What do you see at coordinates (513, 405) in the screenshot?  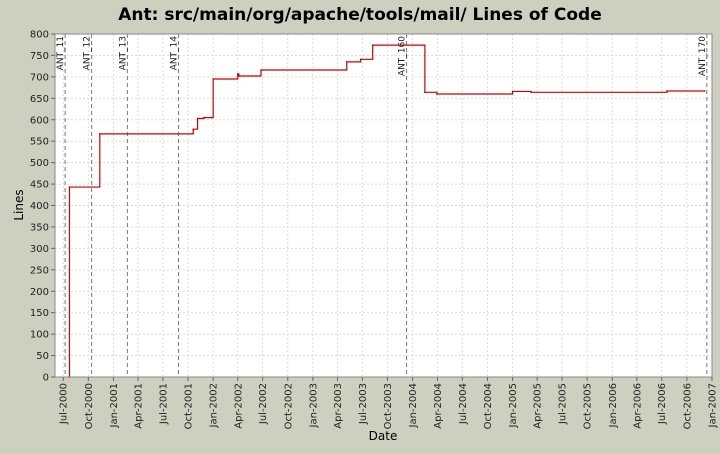 I see `x-tick-label: Jan-2005` at bounding box center [513, 405].